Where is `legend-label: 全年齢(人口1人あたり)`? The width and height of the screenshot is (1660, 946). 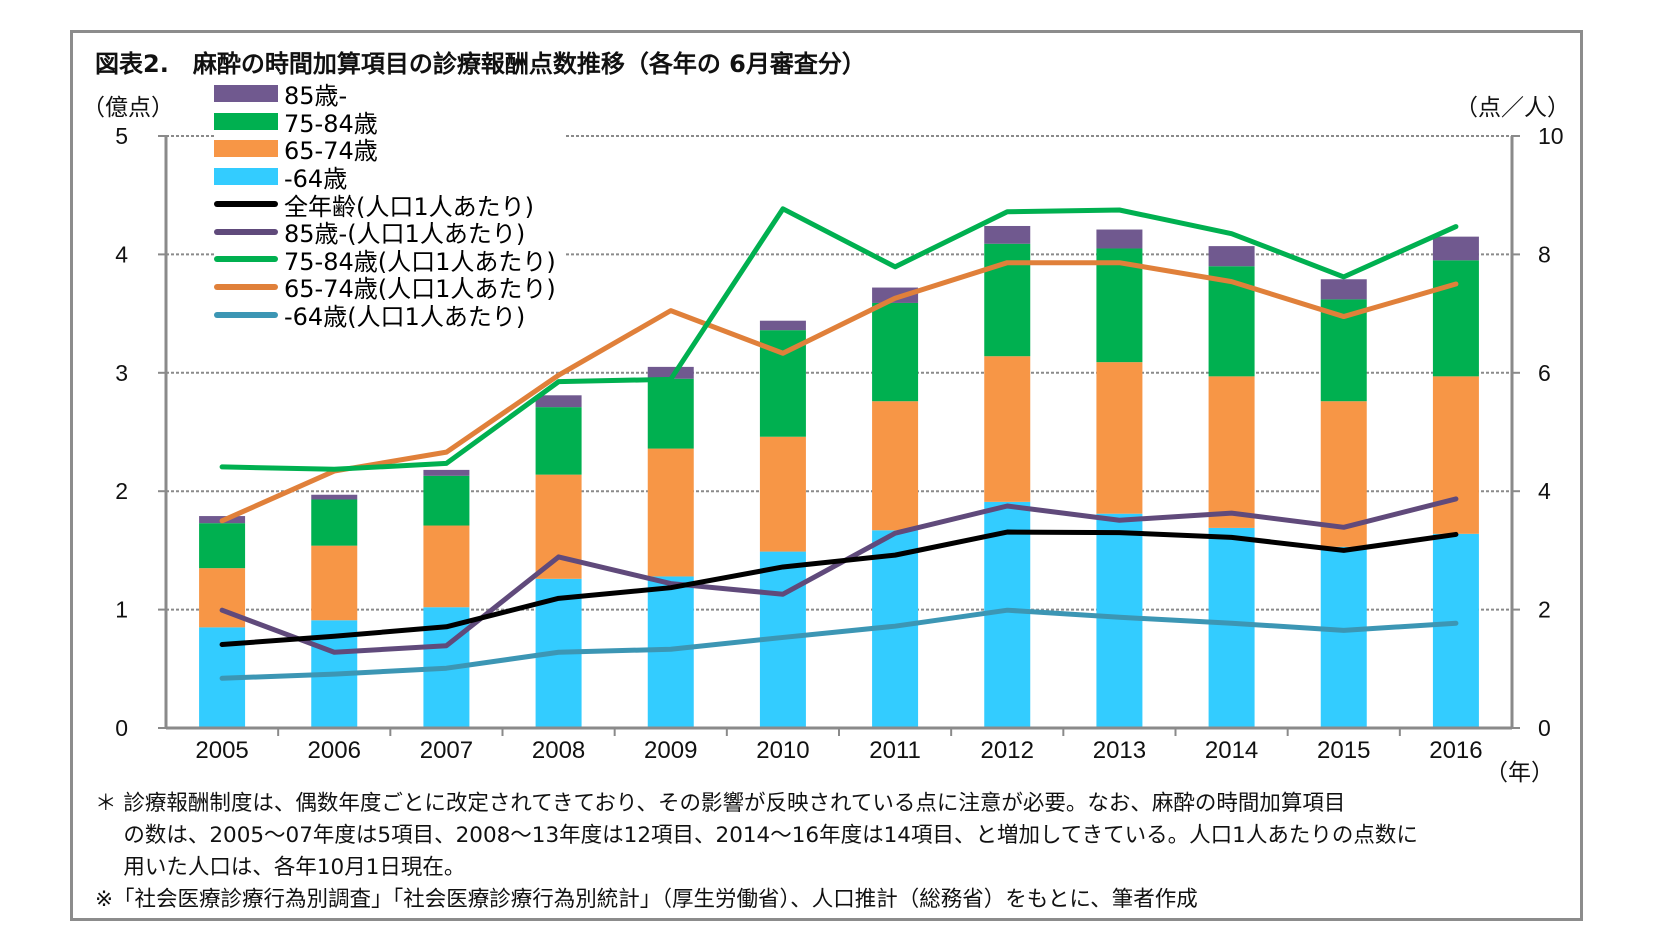 legend-label: 全年齢(人口1人あたり) is located at coordinates (409, 206).